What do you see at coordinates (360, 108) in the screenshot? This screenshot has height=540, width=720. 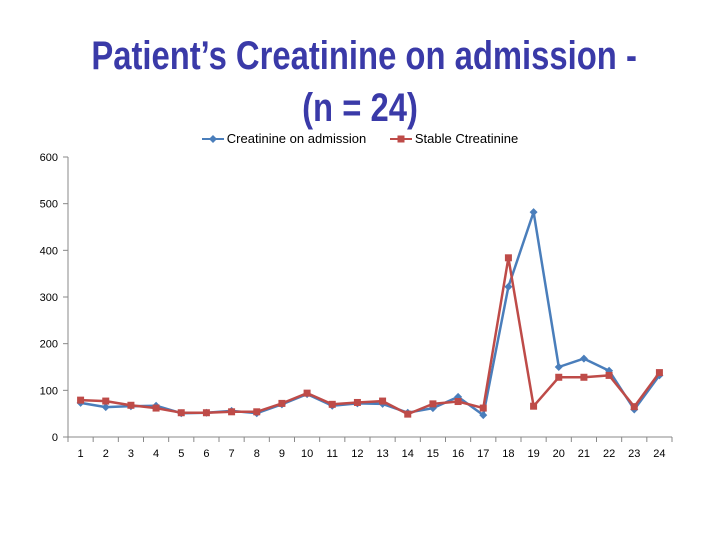 I see `chart-title-line-2: (n = 24)` at bounding box center [360, 108].